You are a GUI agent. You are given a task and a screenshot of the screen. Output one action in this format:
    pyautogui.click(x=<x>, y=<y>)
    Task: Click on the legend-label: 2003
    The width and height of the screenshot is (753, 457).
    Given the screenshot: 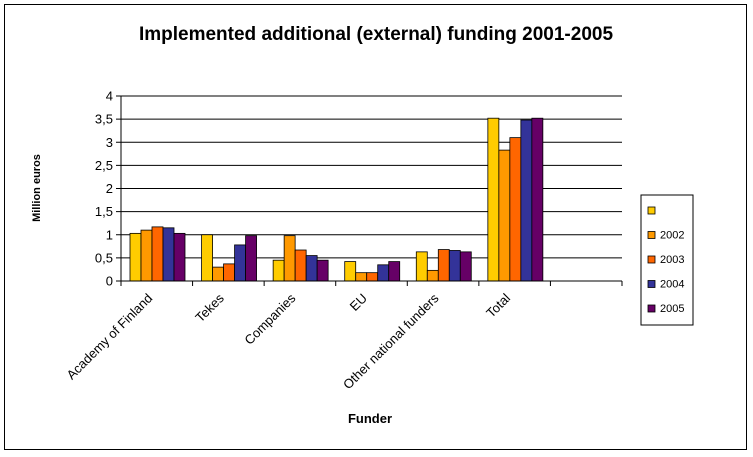 What is the action you would take?
    pyautogui.click(x=672, y=260)
    